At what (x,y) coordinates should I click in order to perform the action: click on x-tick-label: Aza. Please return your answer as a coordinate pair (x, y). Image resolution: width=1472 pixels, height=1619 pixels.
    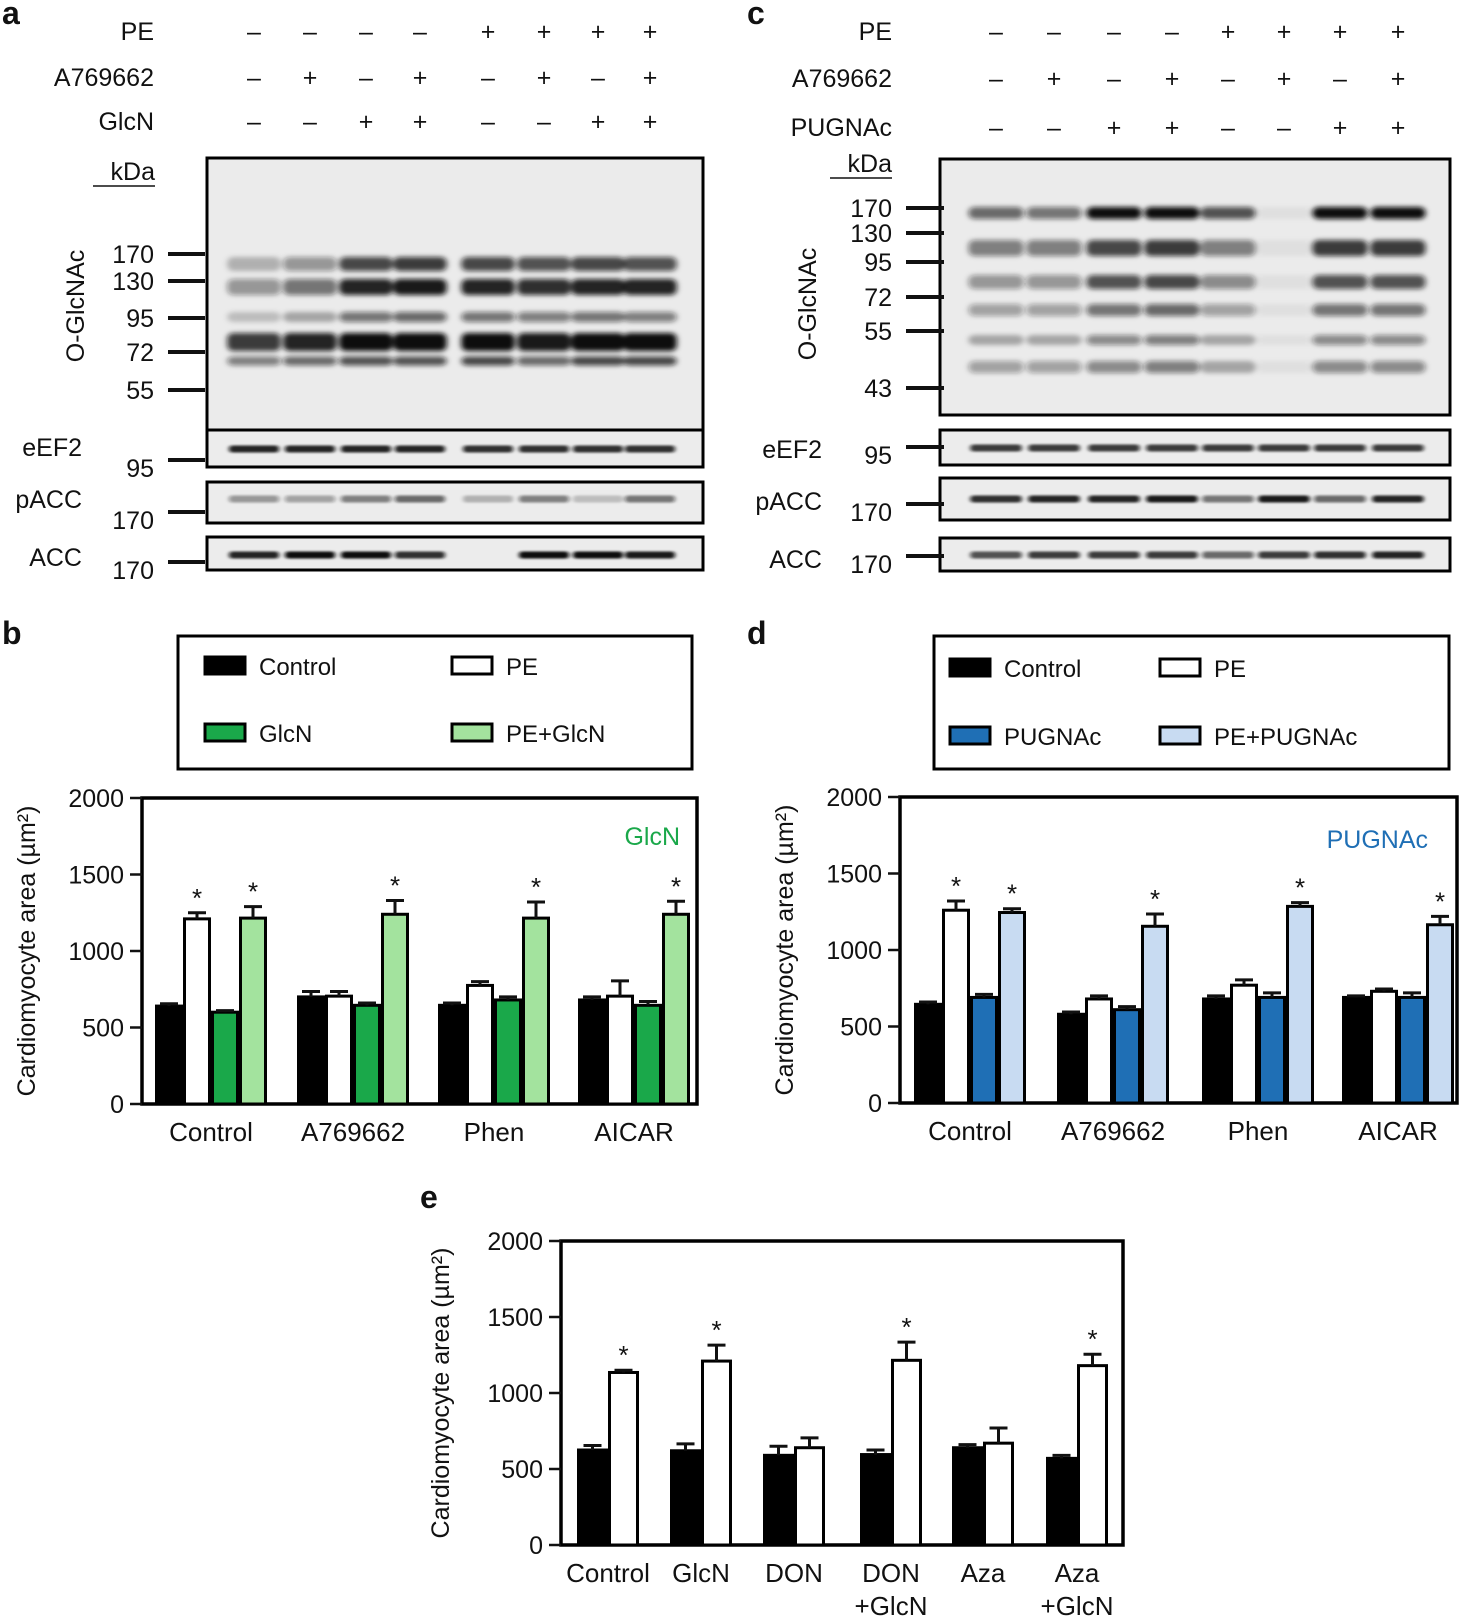
    Looking at the image, I should click on (983, 1573).